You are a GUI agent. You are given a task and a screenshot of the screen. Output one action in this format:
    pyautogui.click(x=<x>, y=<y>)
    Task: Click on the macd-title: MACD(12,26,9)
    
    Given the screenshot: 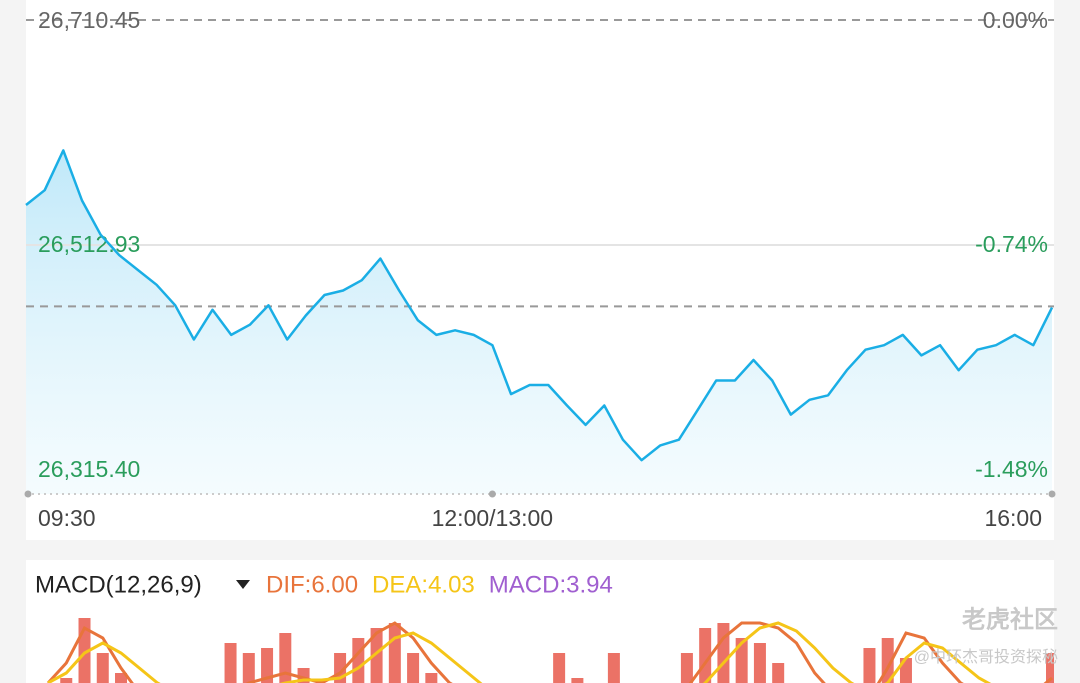 What is the action you would take?
    pyautogui.click(x=118, y=584)
    